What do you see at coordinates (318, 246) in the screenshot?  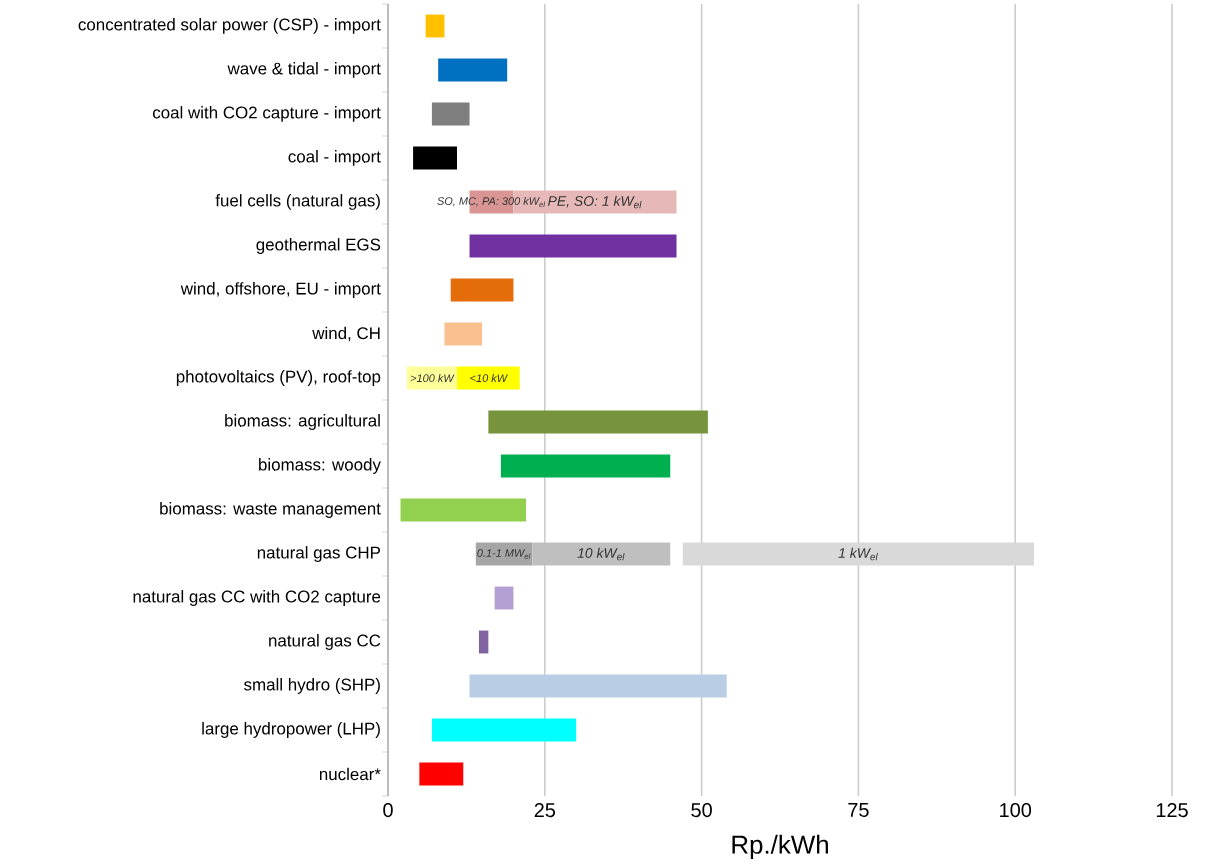 I see `y-tick-label: geothermal EGS` at bounding box center [318, 246].